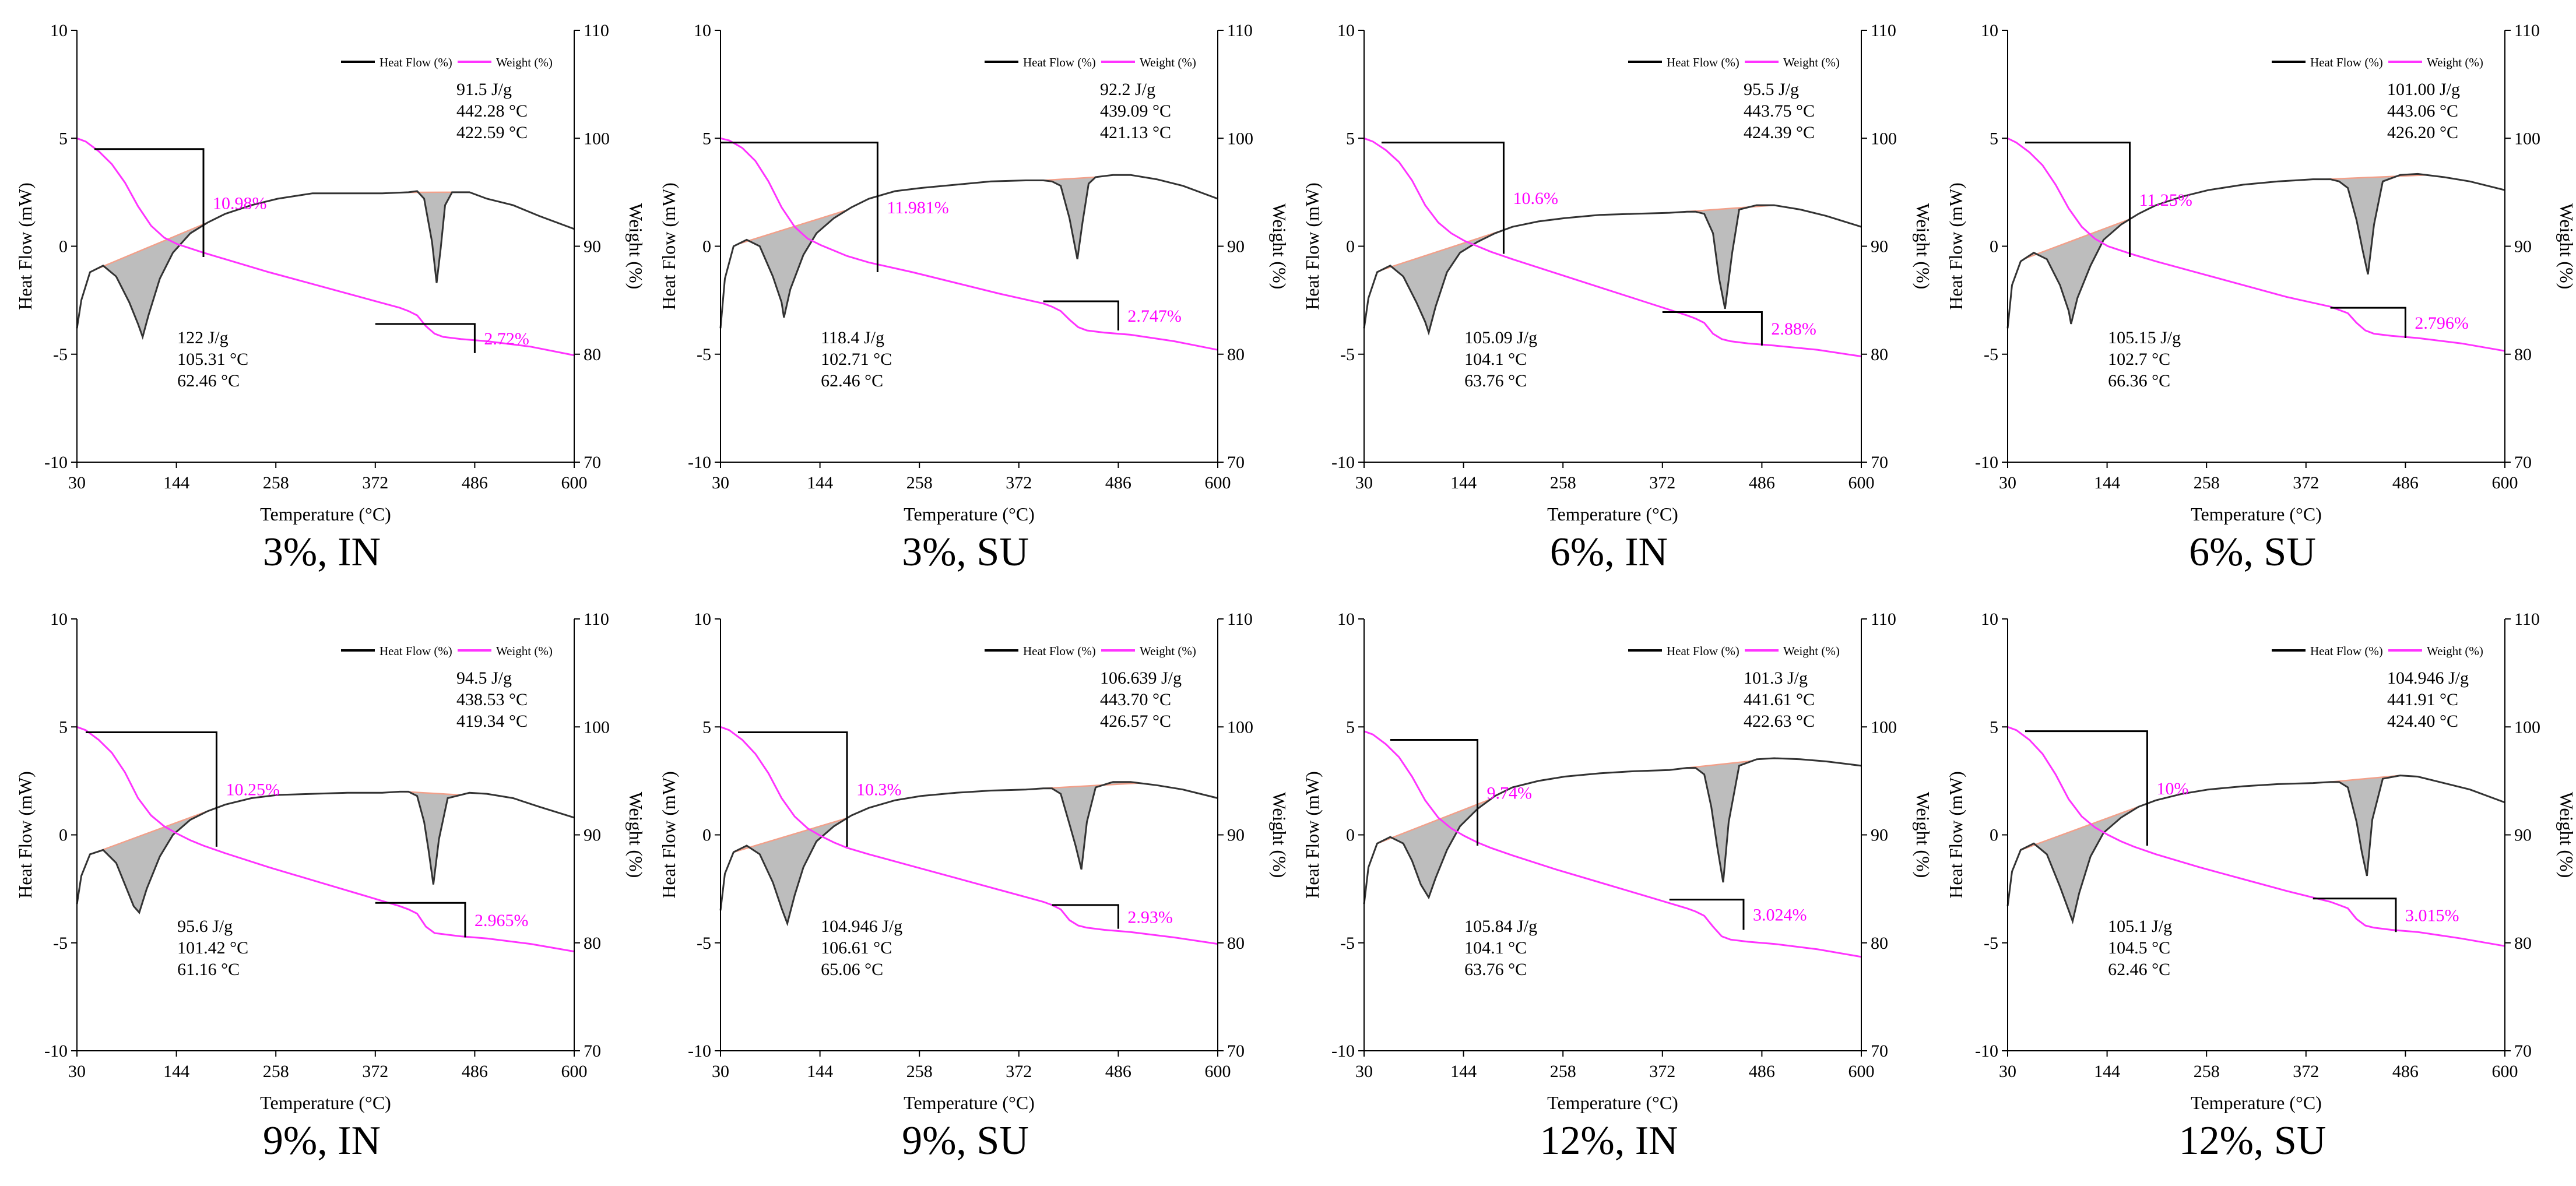  I want to click on peak1-annotation-line-2: 102.71 °C, so click(856, 359).